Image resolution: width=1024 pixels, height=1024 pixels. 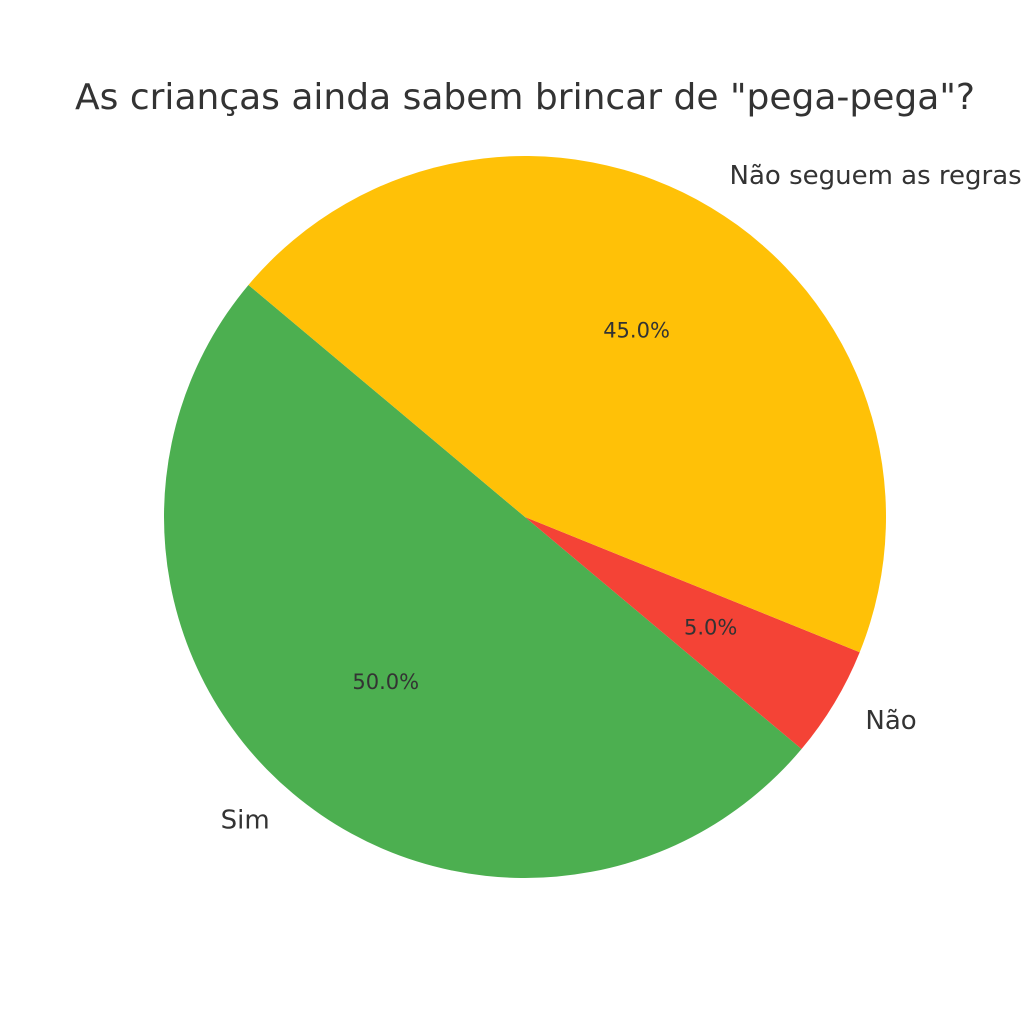 I want to click on slice-label-sim: Sim, so click(x=245, y=821).